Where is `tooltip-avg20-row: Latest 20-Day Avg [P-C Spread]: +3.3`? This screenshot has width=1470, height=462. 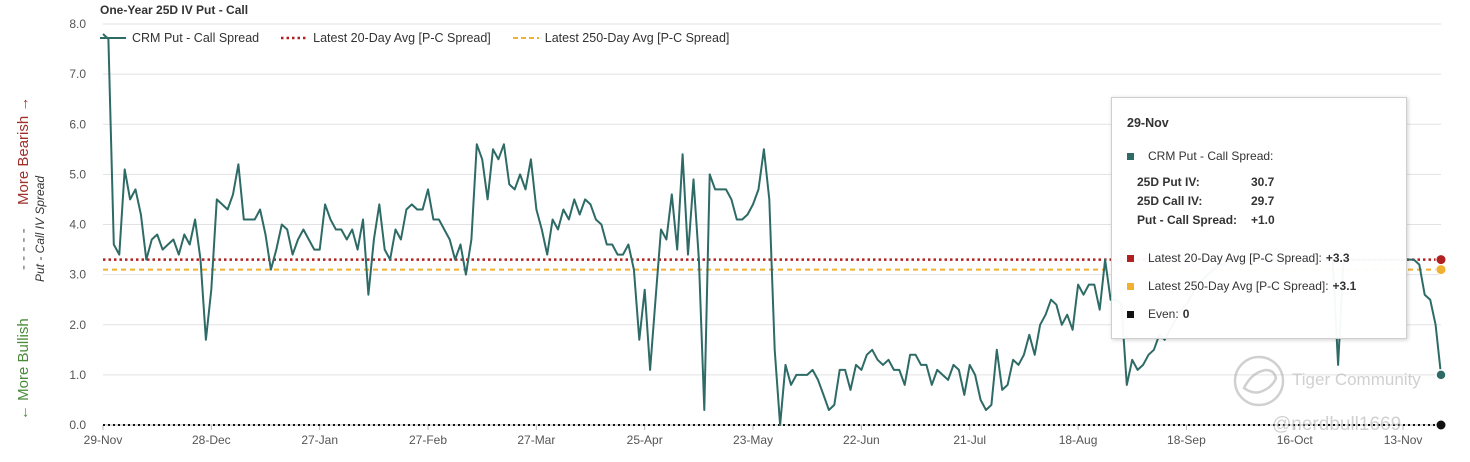
tooltip-avg20-row: Latest 20-Day Avg [P-C Spread]: +3.3 is located at coordinates (1238, 258).